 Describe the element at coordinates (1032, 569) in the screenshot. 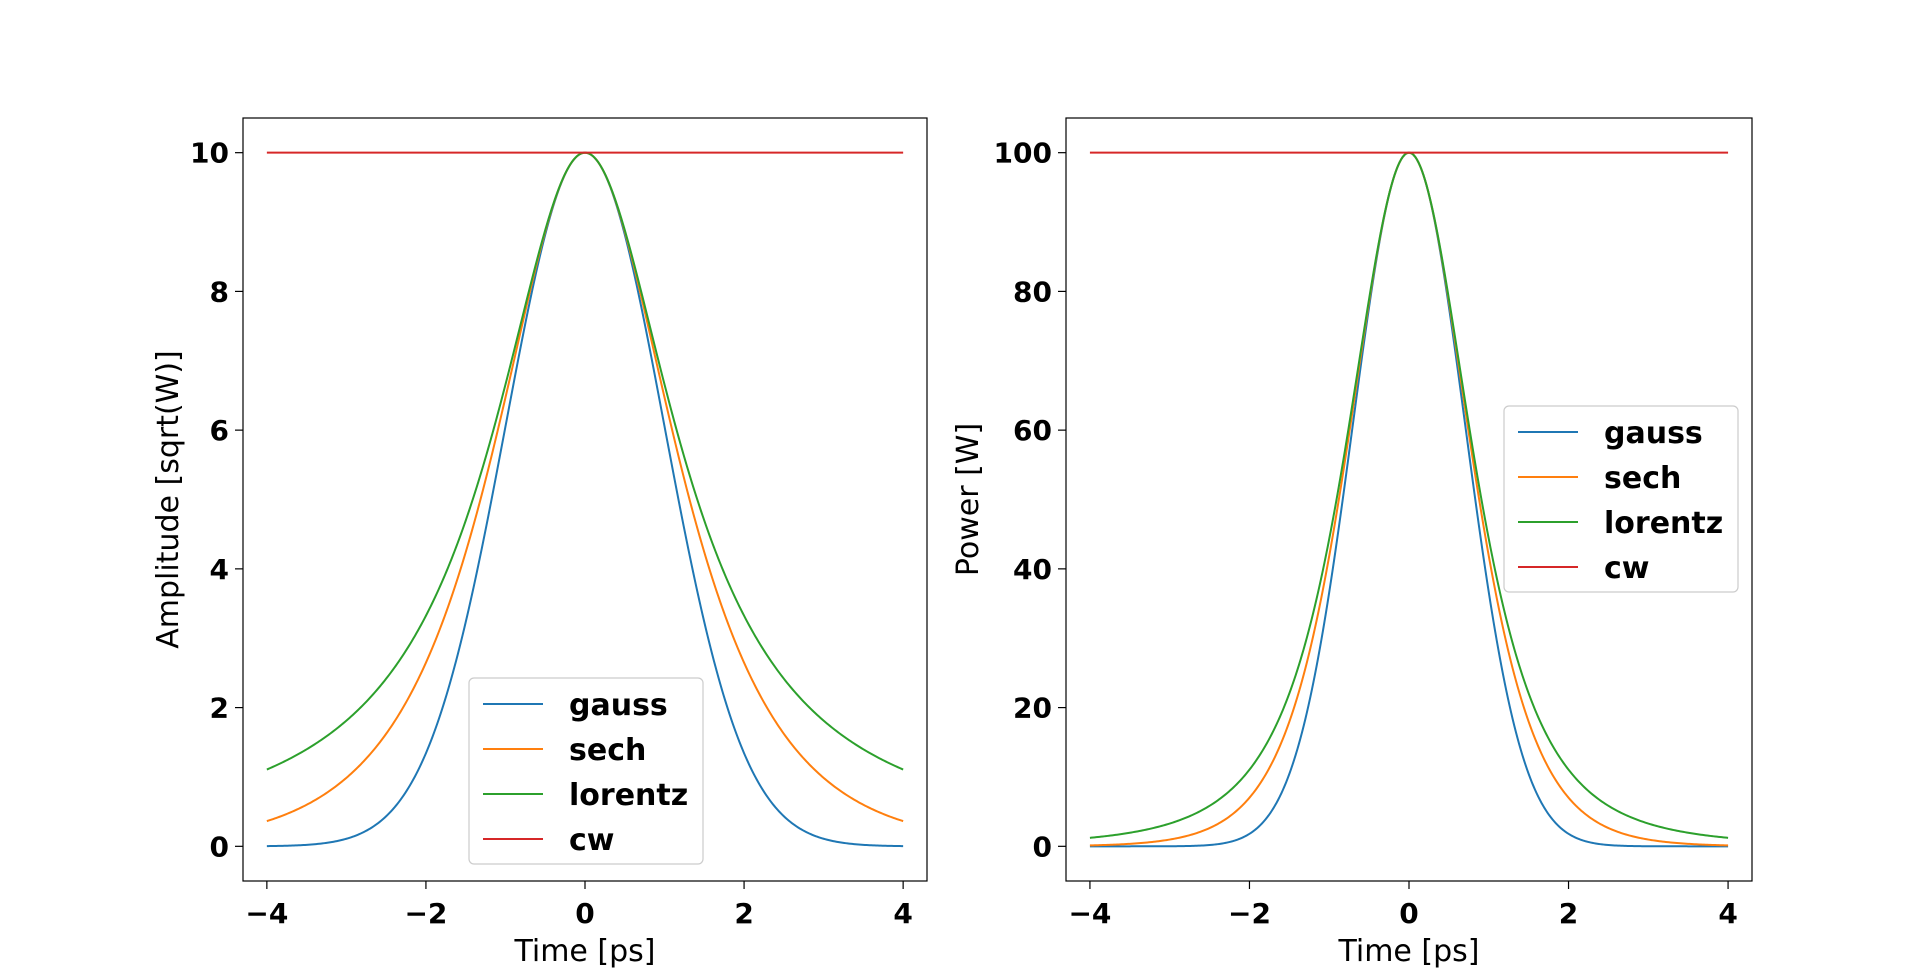

I see `power-y-tick-label: 40` at that location.